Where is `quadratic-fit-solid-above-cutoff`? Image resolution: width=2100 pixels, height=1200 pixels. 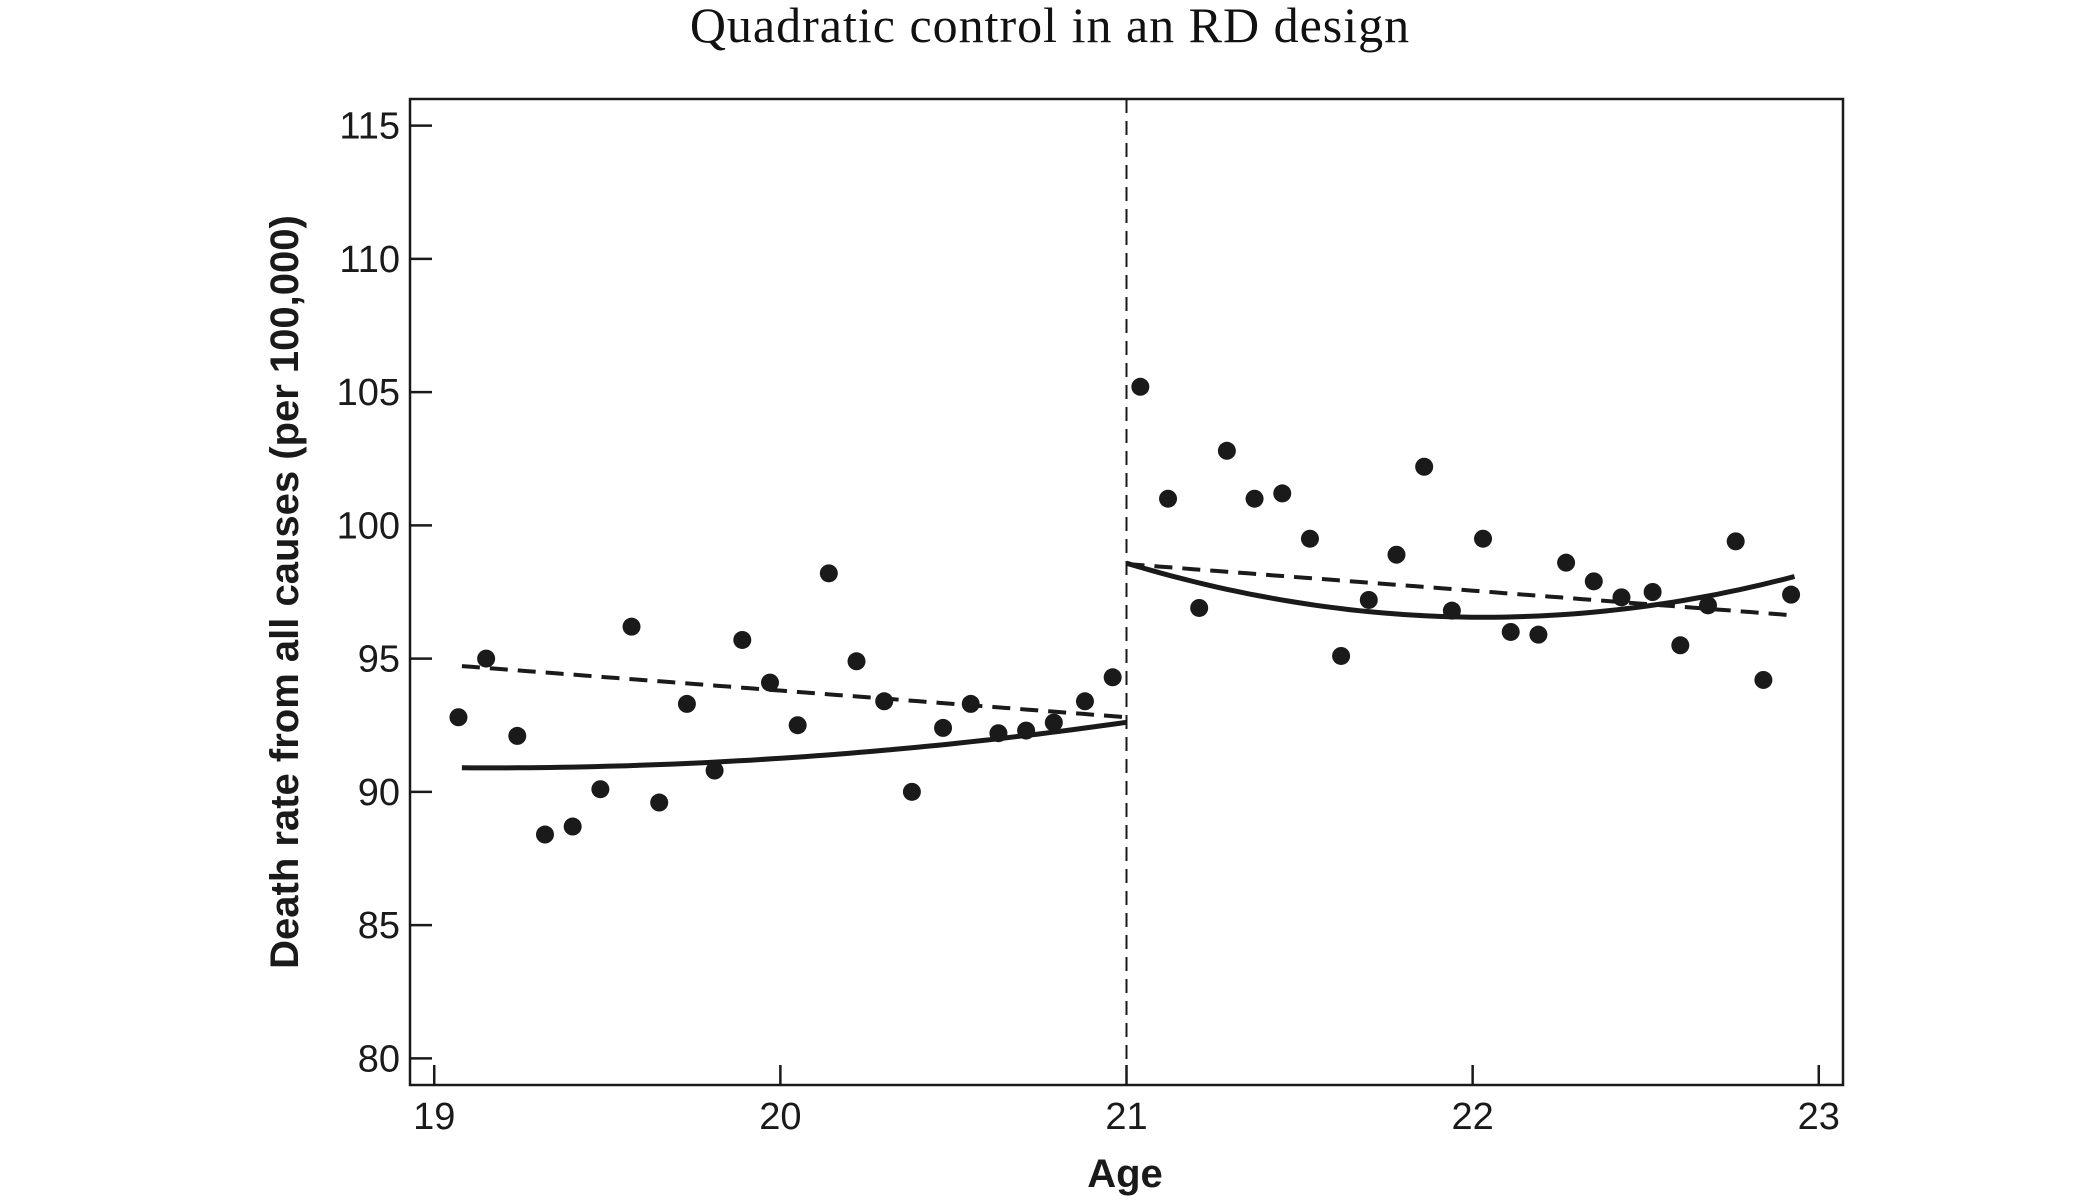
quadratic-fit-solid-above-cutoff is located at coordinates (1460, 590).